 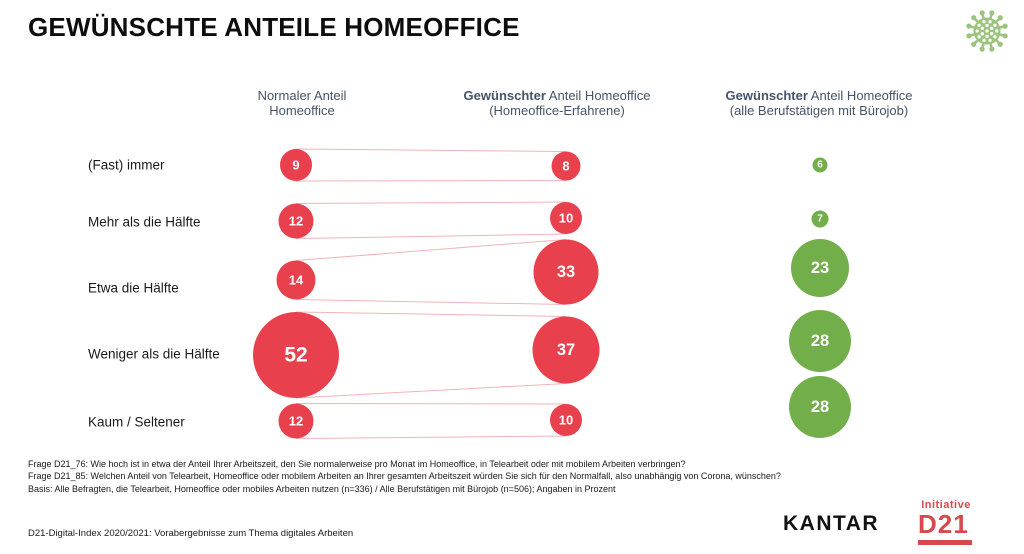 I want to click on page-title: GEWÜNSCHTE ANTEILE HOMEOFFICE, so click(x=274, y=27).